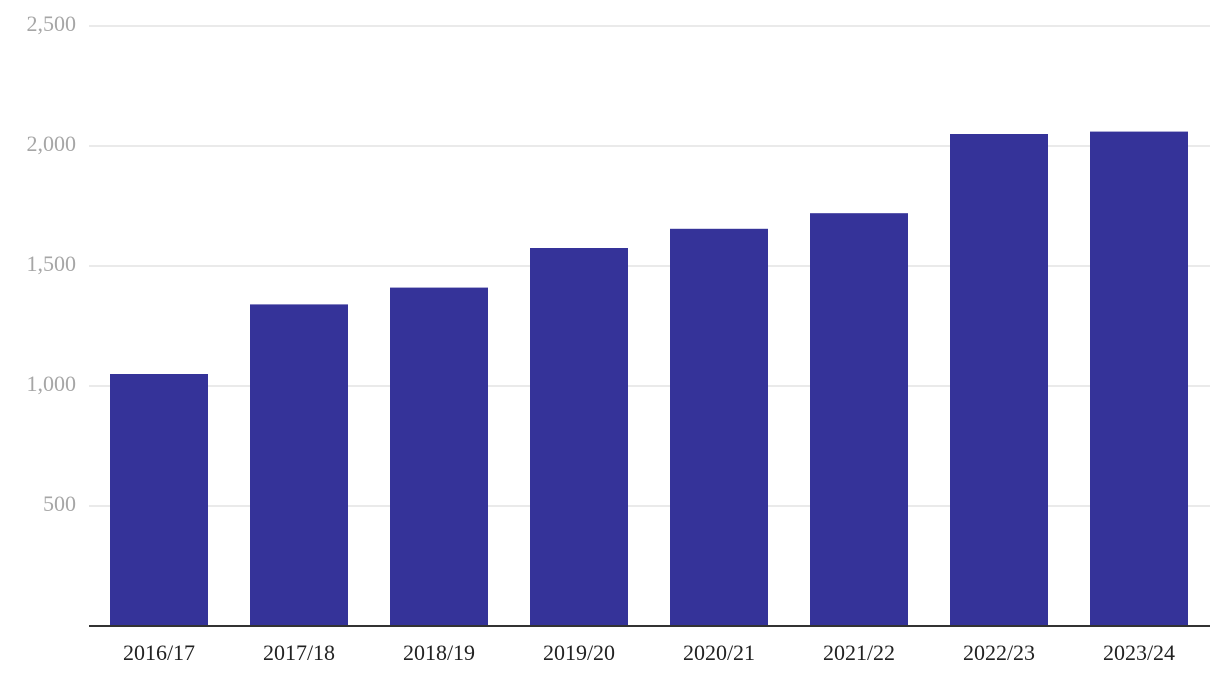  Describe the element at coordinates (859, 652) in the screenshot. I see `x-tick-label: 2021/22` at that location.